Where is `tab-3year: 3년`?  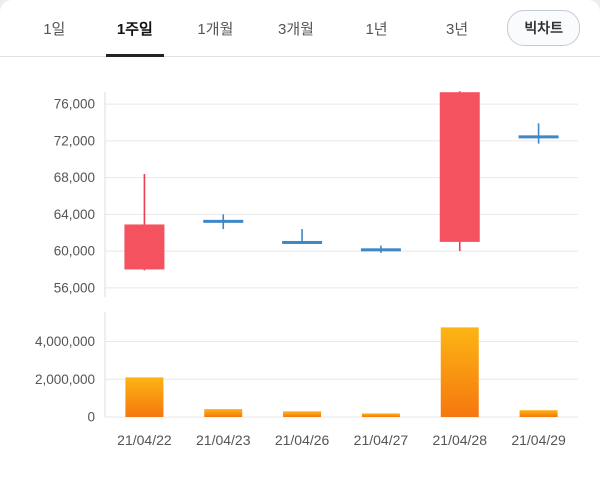 tab-3year: 3년 is located at coordinates (457, 28).